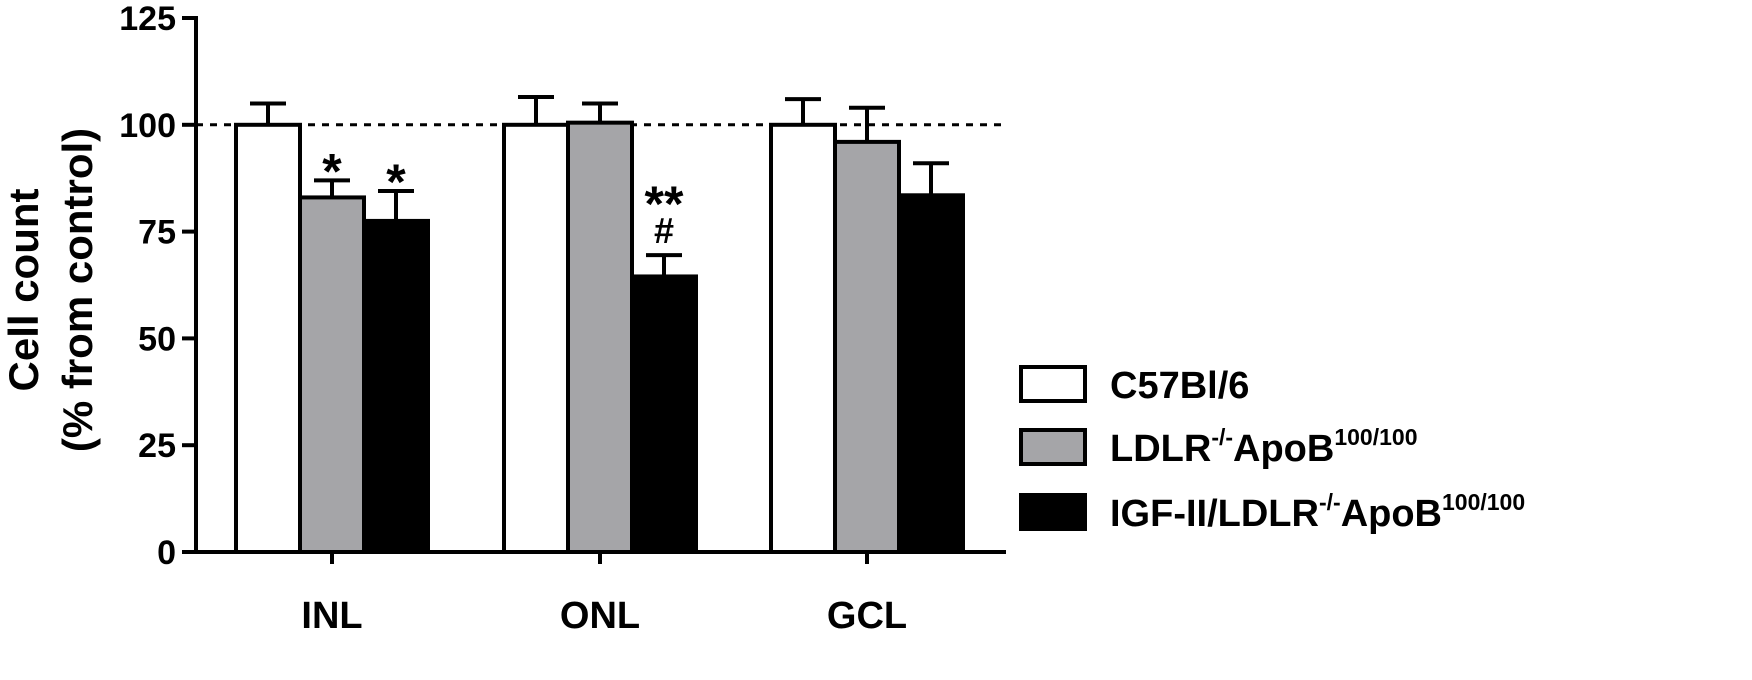 The image size is (1752, 680). I want to click on y-tick-label: 25, so click(157, 446).